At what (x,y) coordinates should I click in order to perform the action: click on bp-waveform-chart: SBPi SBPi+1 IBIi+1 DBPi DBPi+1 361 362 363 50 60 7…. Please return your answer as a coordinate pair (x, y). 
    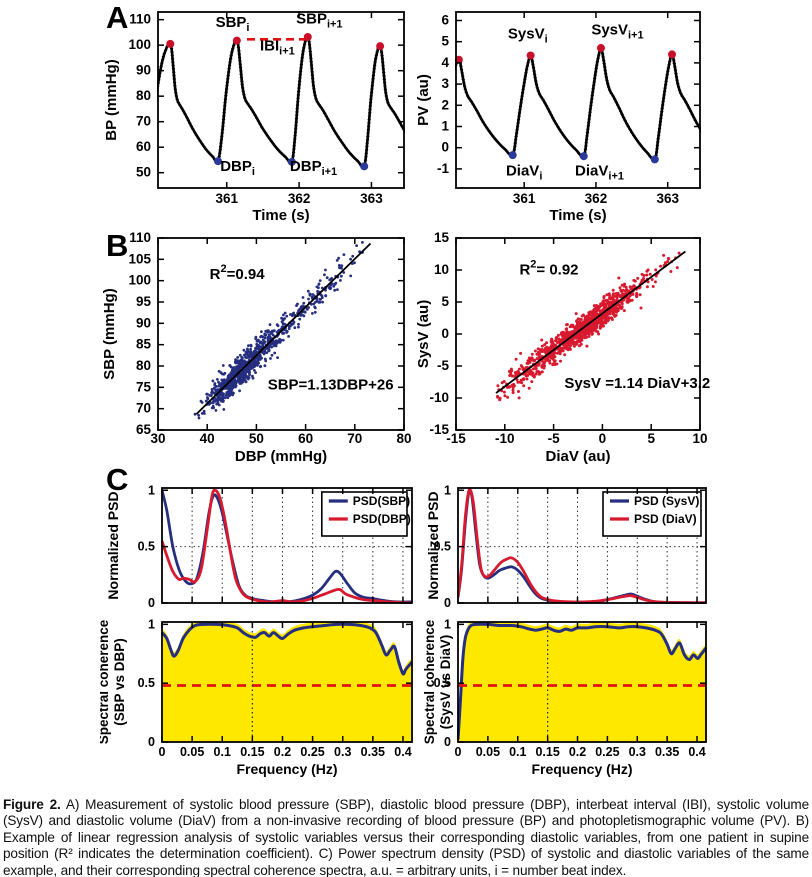
    Looking at the image, I should click on (261, 115).